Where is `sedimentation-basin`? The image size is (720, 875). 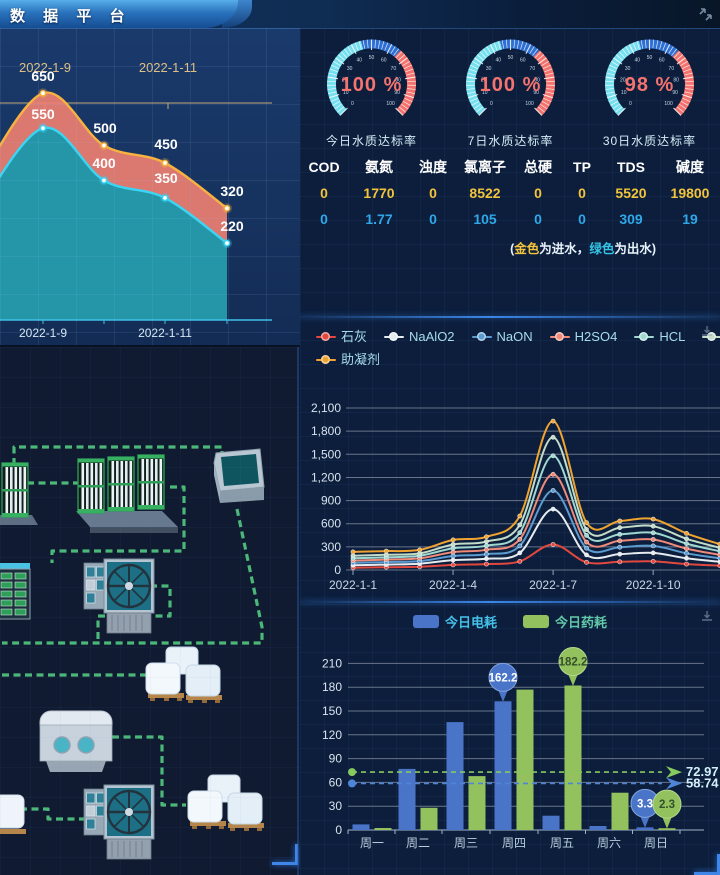 sedimentation-basin is located at coordinates (15, 591).